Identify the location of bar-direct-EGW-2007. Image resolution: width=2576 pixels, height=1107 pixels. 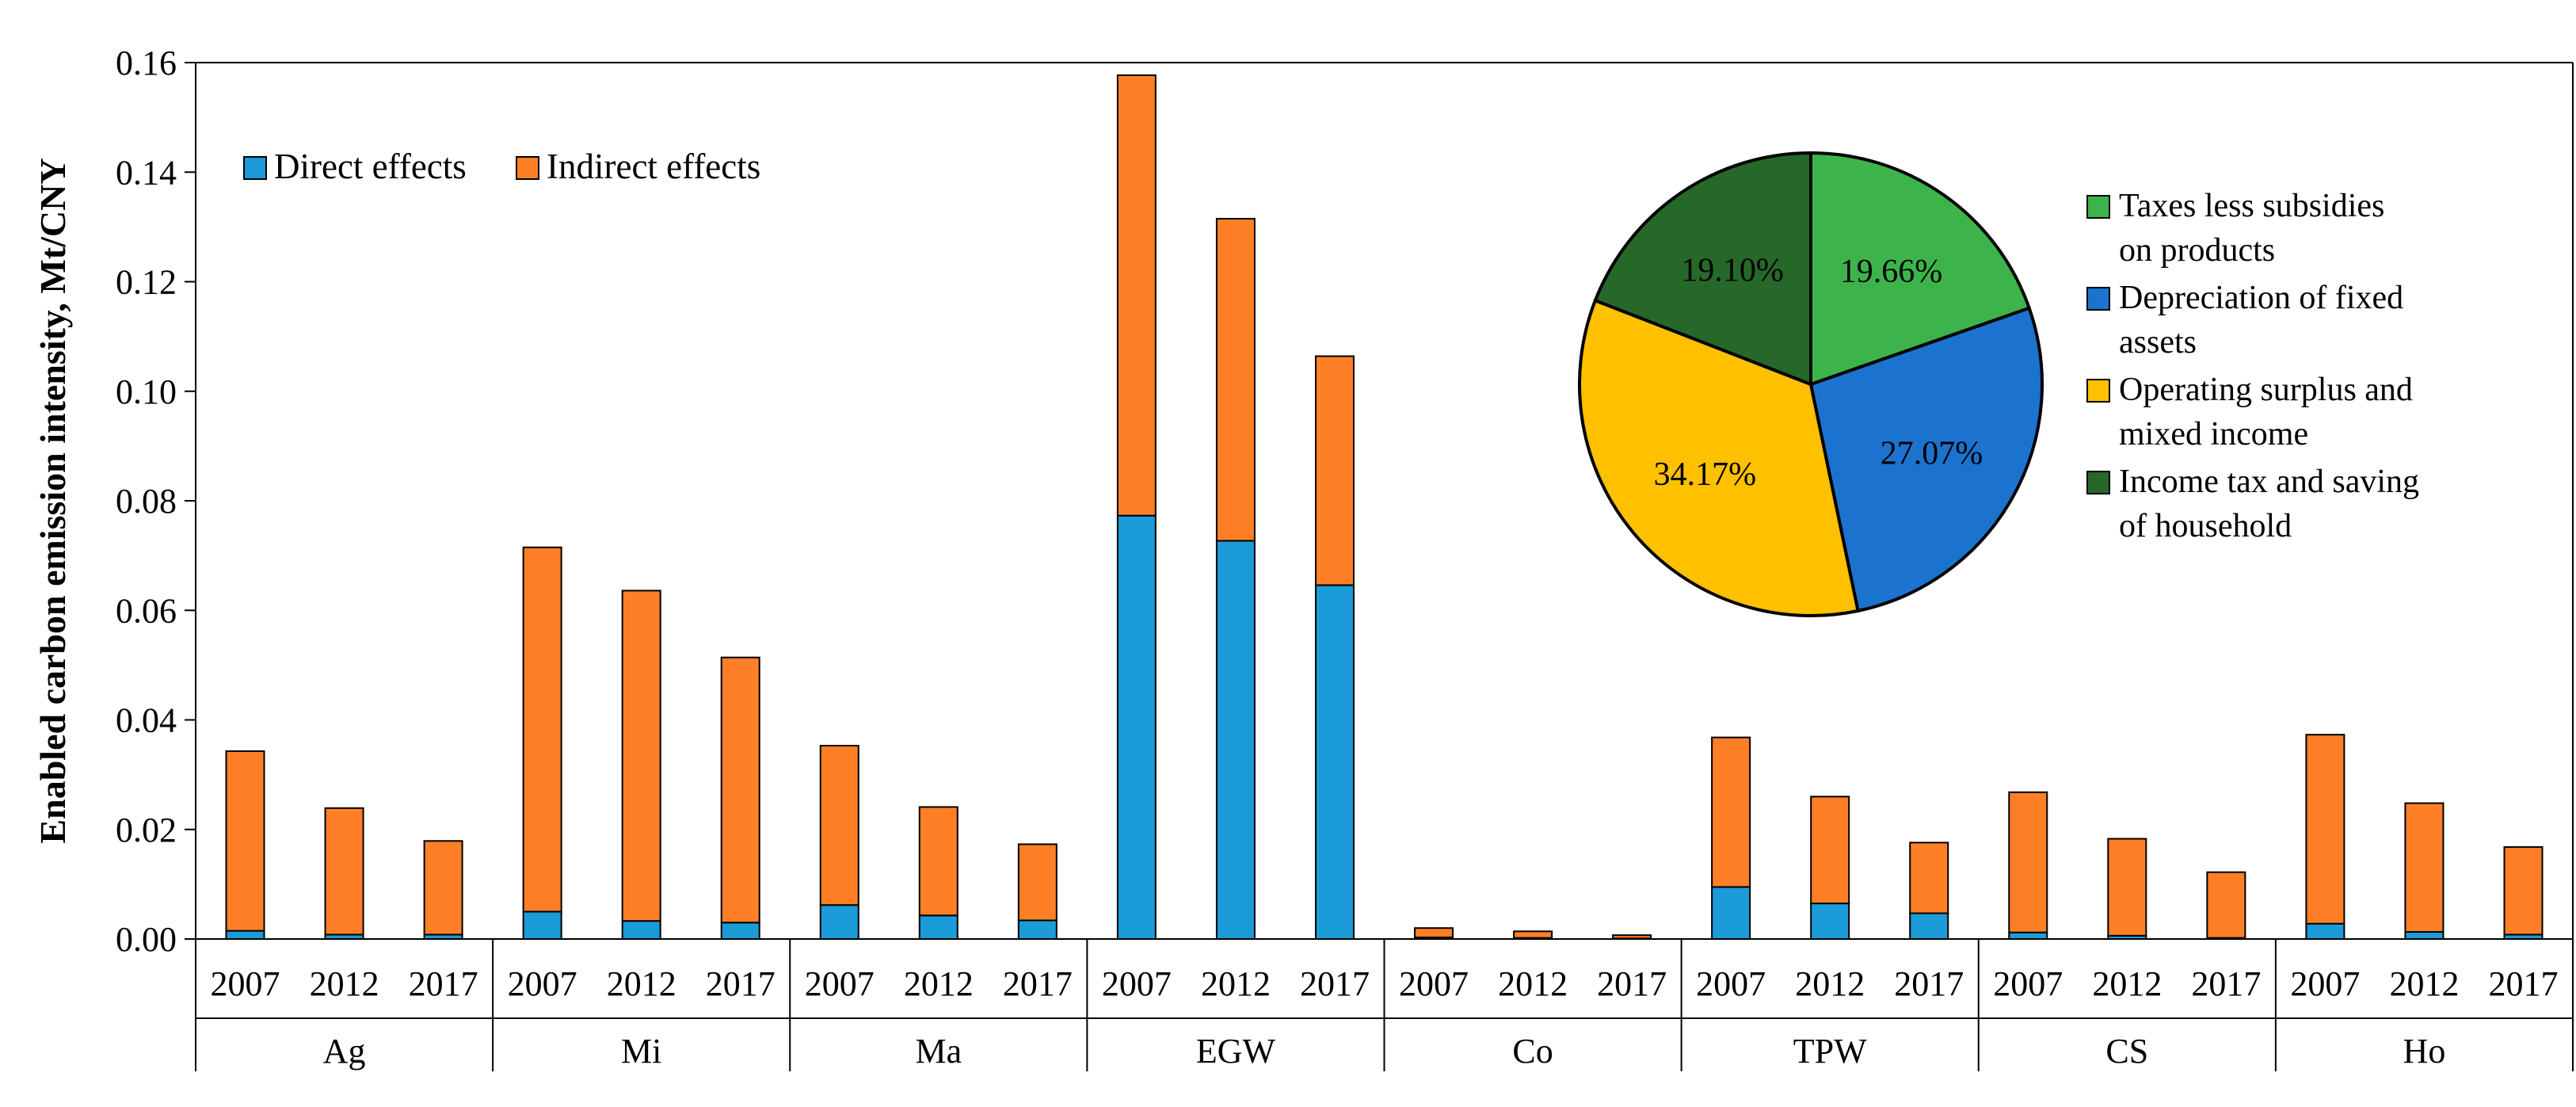
(1137, 727).